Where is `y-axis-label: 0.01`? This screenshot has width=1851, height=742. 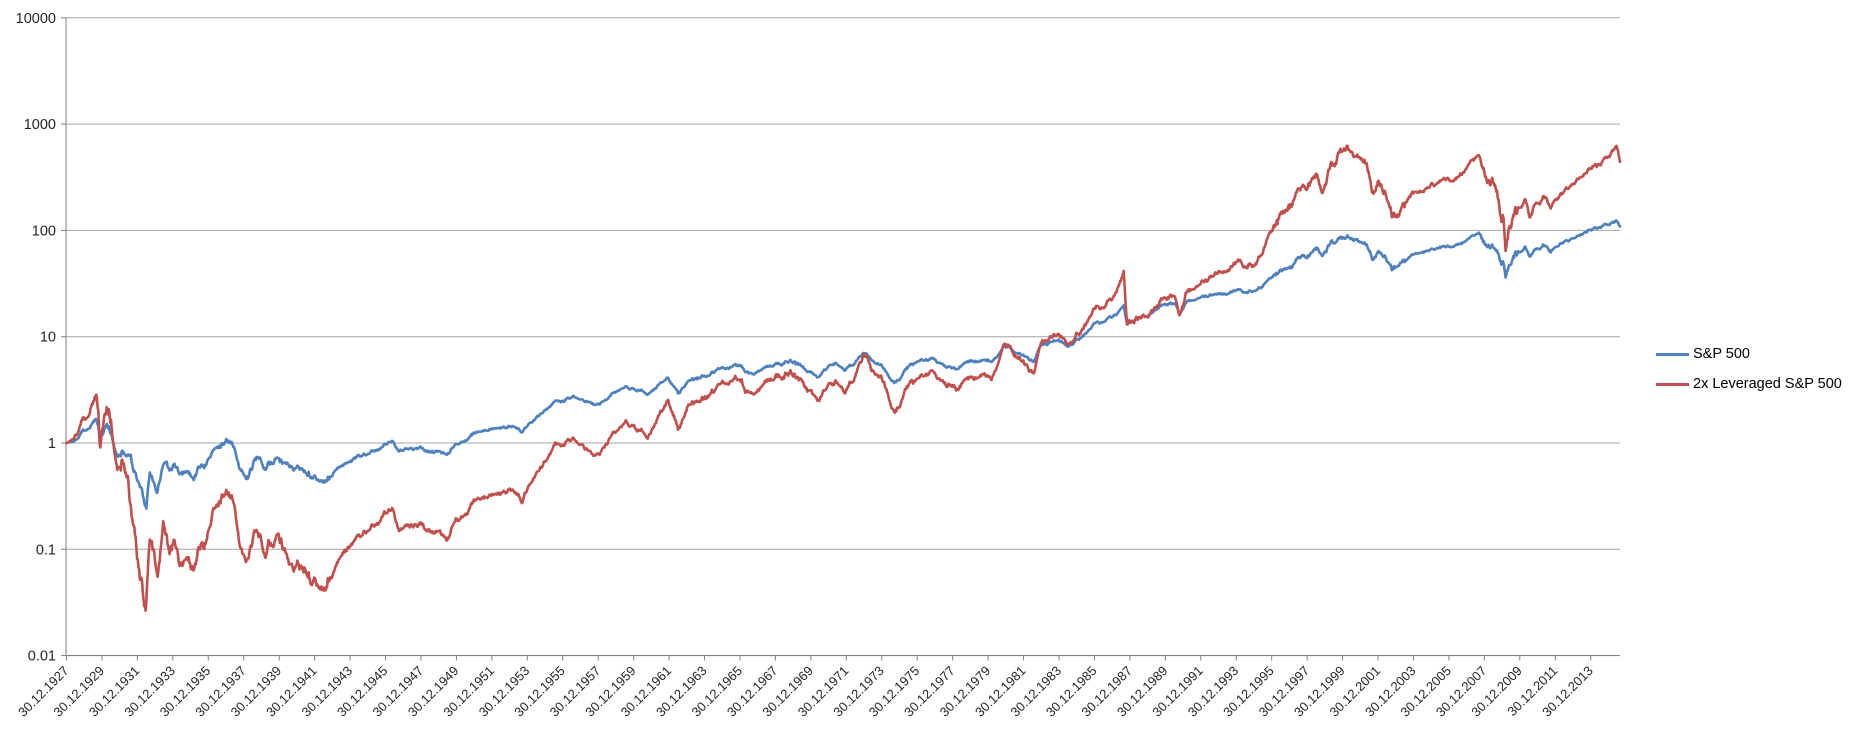
y-axis-label: 0.01 is located at coordinates (42, 657).